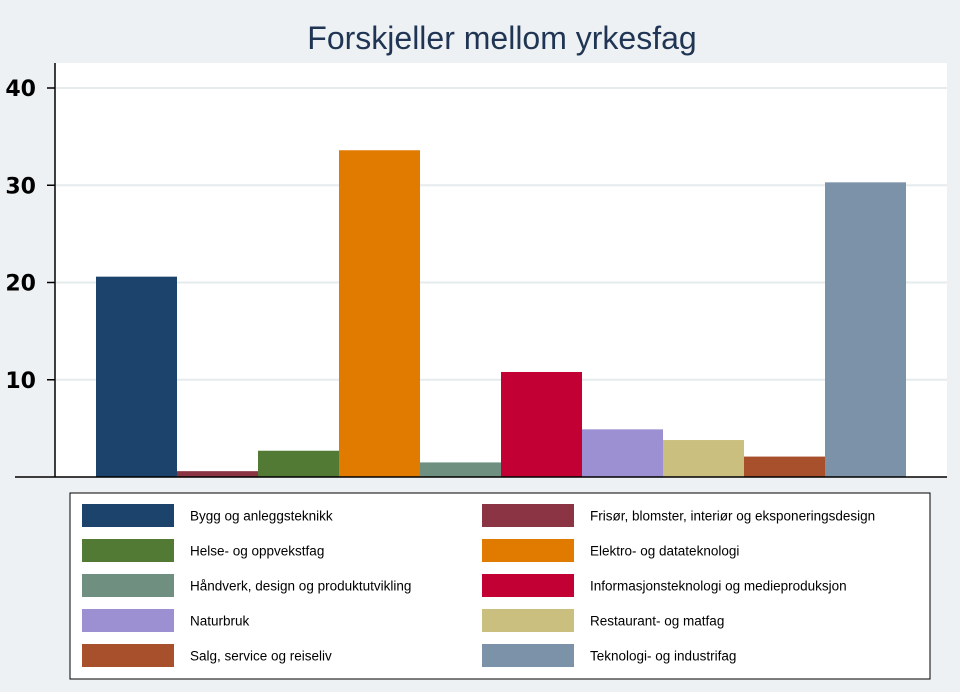  I want to click on legend-label-1: Bygg og anleggsteknikk, so click(261, 516).